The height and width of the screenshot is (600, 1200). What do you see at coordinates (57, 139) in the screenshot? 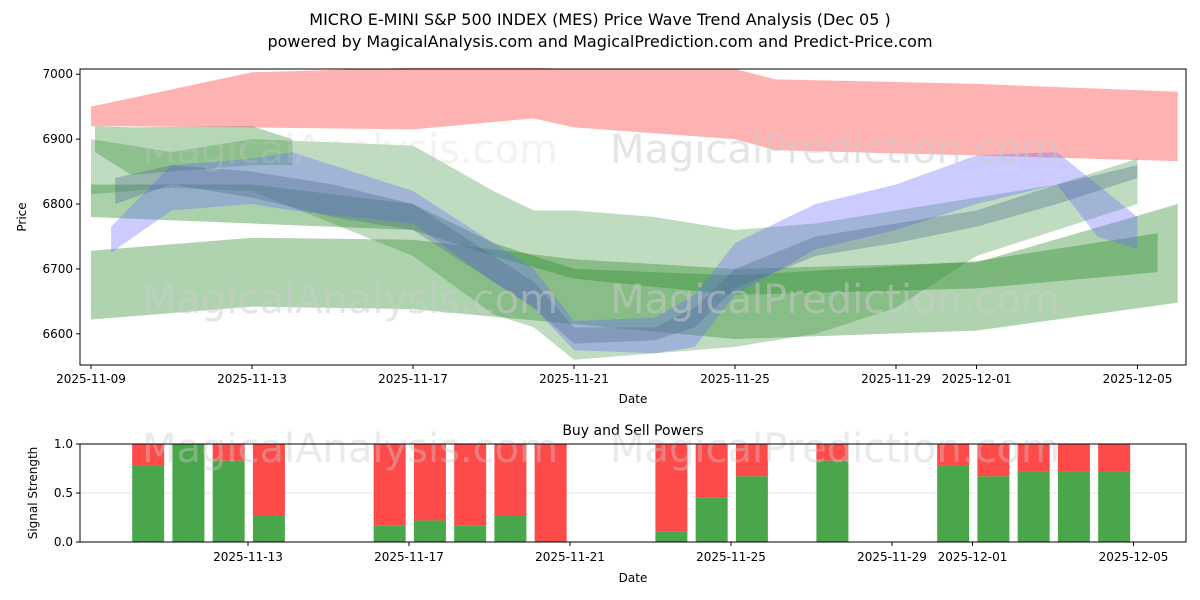
I see `y-tick-label: 6900` at bounding box center [57, 139].